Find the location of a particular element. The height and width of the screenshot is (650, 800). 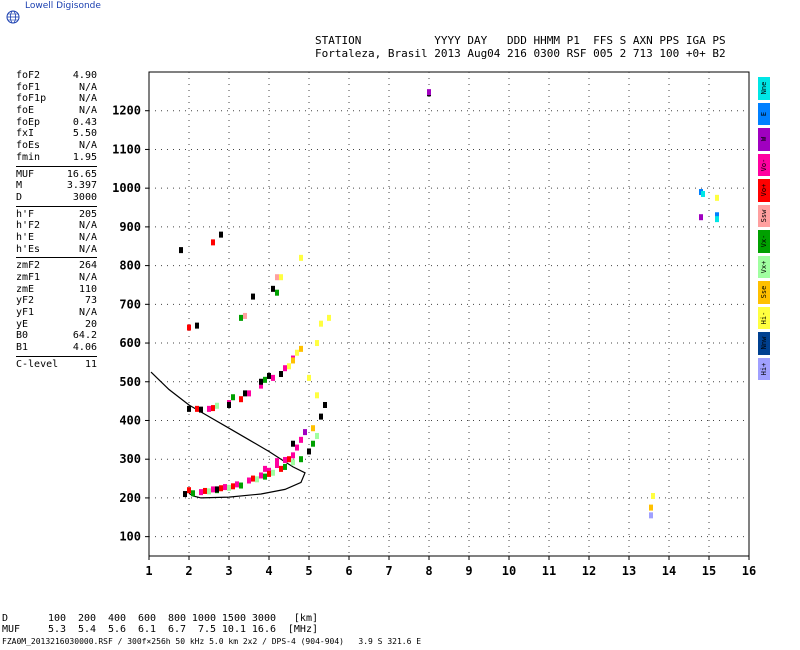

parameter-row: B0 64.2 is located at coordinates (56, 336).